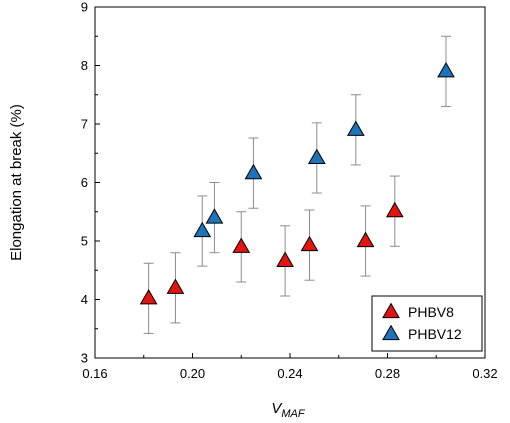 The width and height of the screenshot is (510, 423). What do you see at coordinates (427, 323) in the screenshot?
I see `legend: PHBV8 PHBV12` at bounding box center [427, 323].